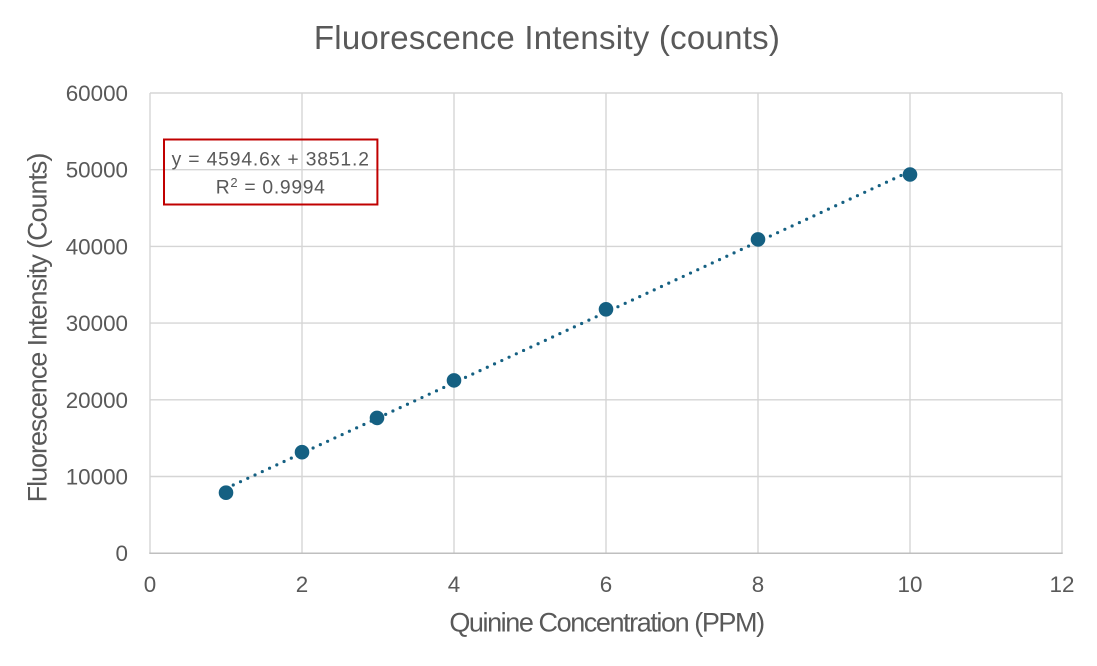 This screenshot has height=666, width=1097. Describe the element at coordinates (97, 323) in the screenshot. I see `svg-text: 30000` at that location.